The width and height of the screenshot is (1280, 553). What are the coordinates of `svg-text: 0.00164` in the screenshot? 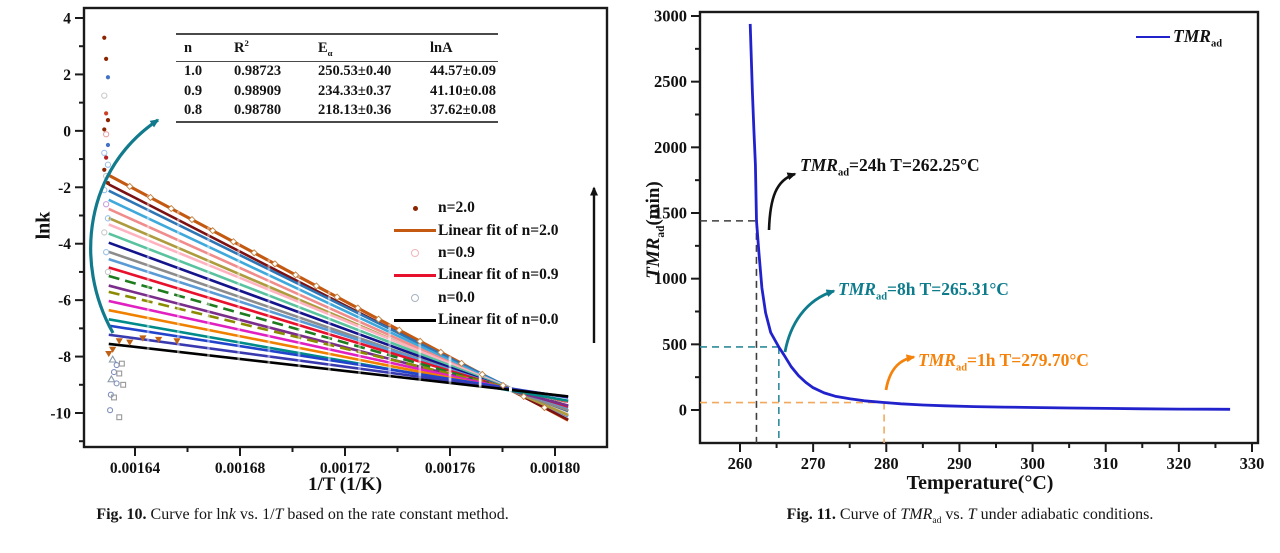 It's located at (135, 468).